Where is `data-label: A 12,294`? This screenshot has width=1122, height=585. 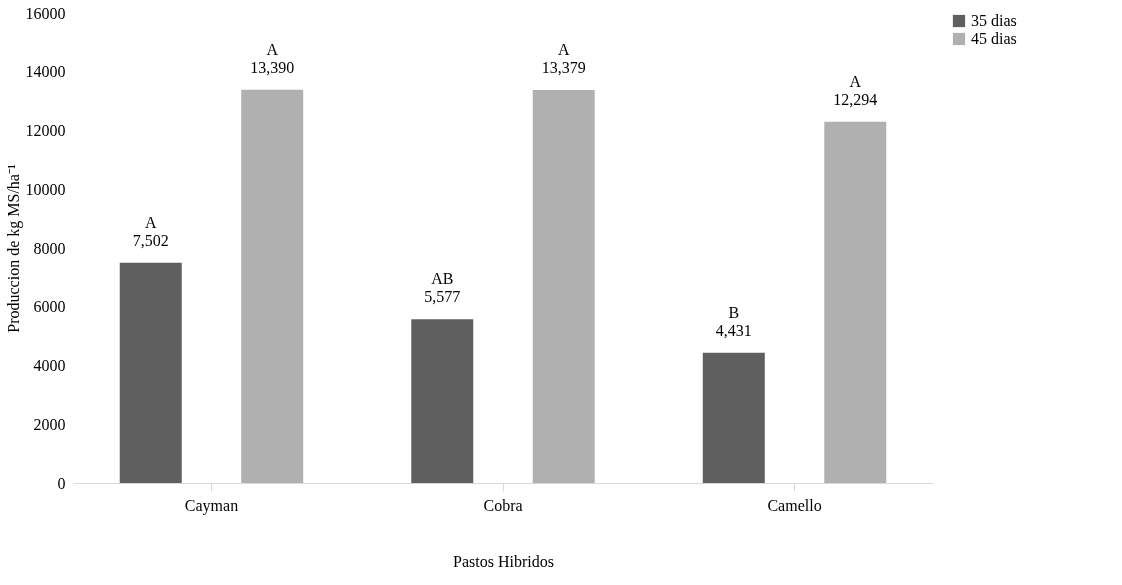
data-label: A 12,294 is located at coordinates (855, 90).